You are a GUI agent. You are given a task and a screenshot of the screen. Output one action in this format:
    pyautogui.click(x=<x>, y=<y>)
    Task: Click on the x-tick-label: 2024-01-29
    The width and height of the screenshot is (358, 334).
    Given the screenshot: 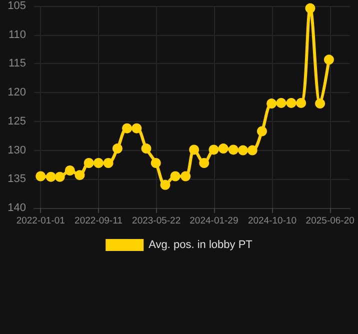 What is the action you would take?
    pyautogui.click(x=214, y=221)
    